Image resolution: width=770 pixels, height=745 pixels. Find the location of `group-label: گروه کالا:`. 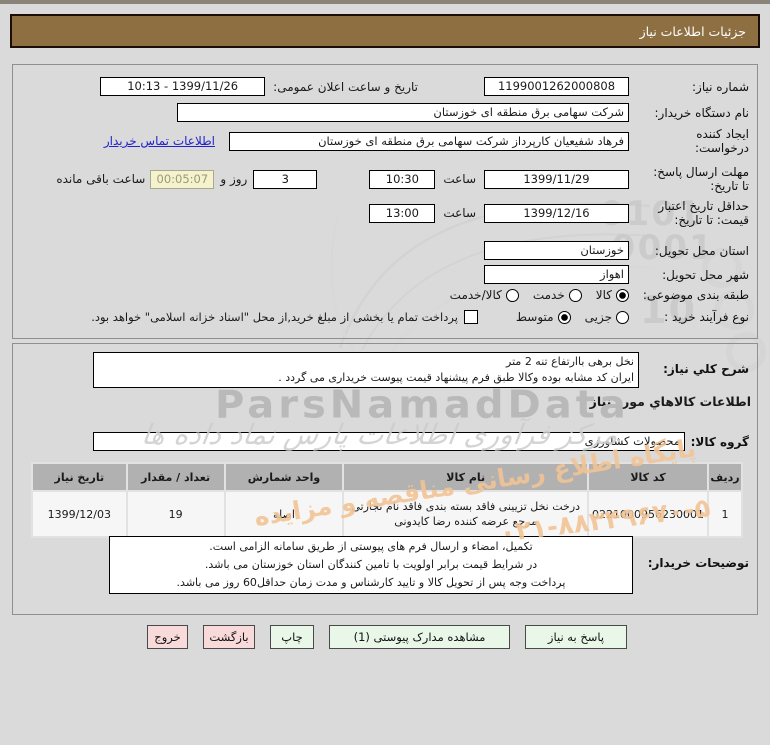

group-label: گروه کالا: is located at coordinates (719, 441).